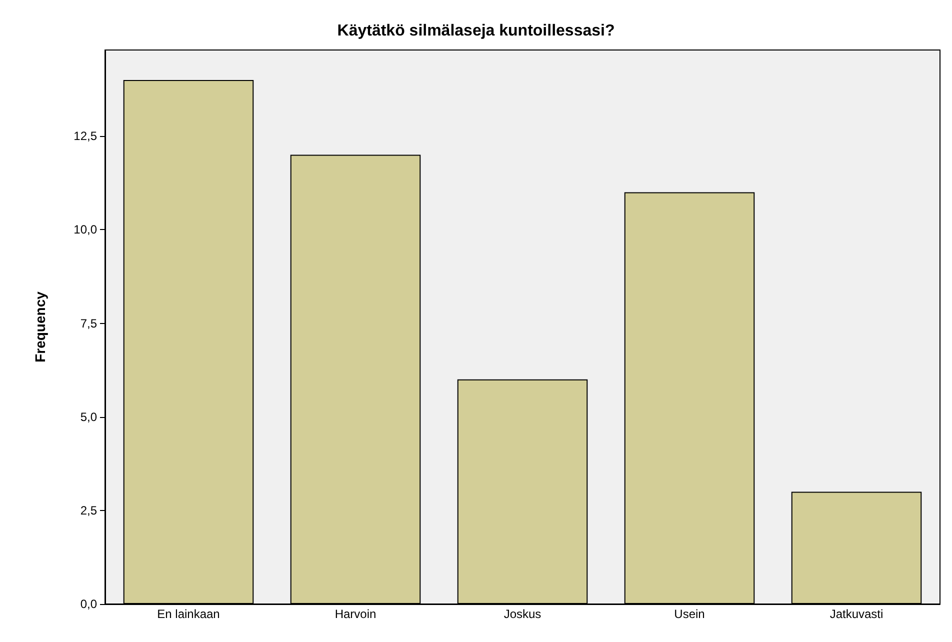 The height and width of the screenshot is (642, 952). What do you see at coordinates (89, 323) in the screenshot?
I see `y-tick-label: 7,5` at bounding box center [89, 323].